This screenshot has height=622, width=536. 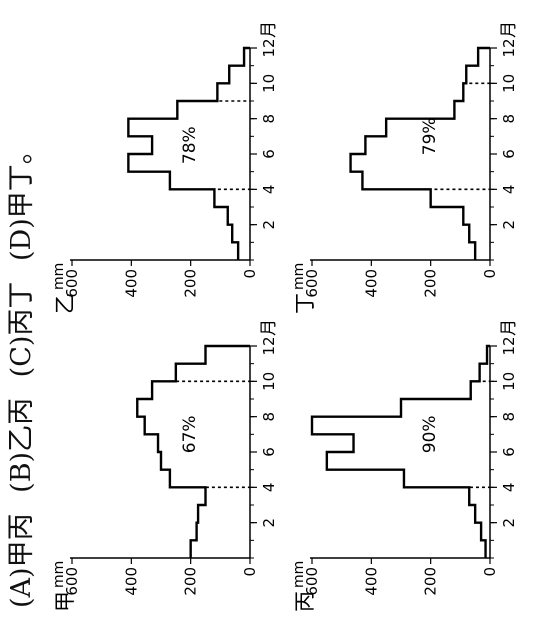 What do you see at coordinates (21, 199) in the screenshot?
I see `choice-d: (D)甲丁。` at bounding box center [21, 199].